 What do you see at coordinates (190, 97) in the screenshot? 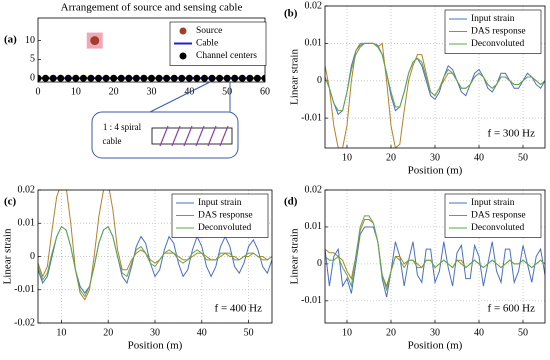
I see `callout-pointer` at bounding box center [190, 97].